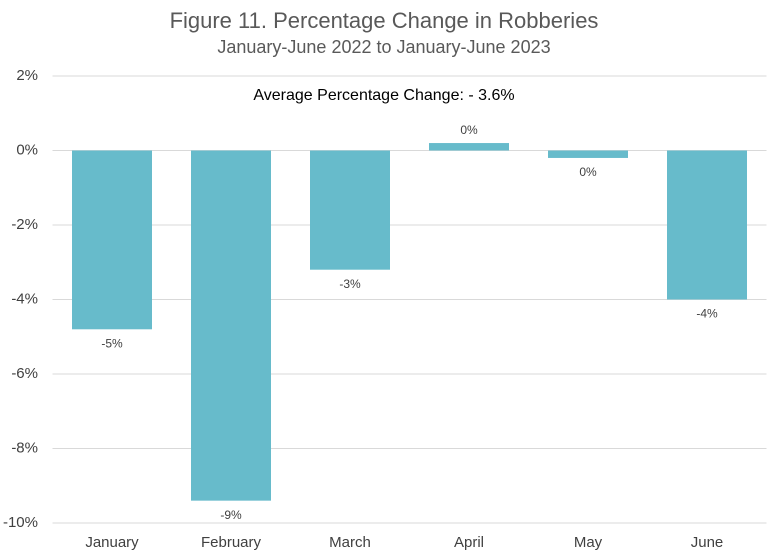  I want to click on chart-subtitle: January-June 2022 to January-June 2023, so click(383, 47).